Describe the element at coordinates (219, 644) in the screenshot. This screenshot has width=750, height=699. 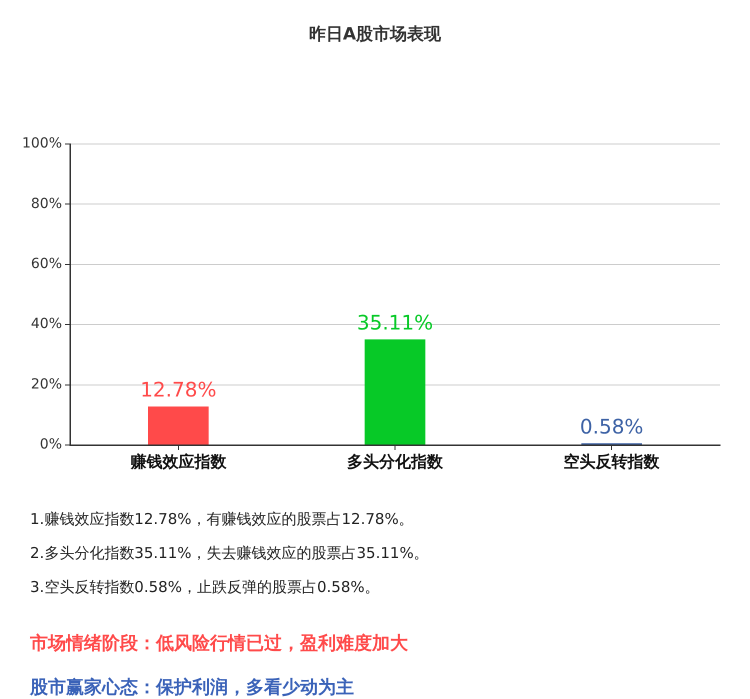
I see `text: 市场情绪阶段：低风险行情已过，盈利难度加大` at that location.